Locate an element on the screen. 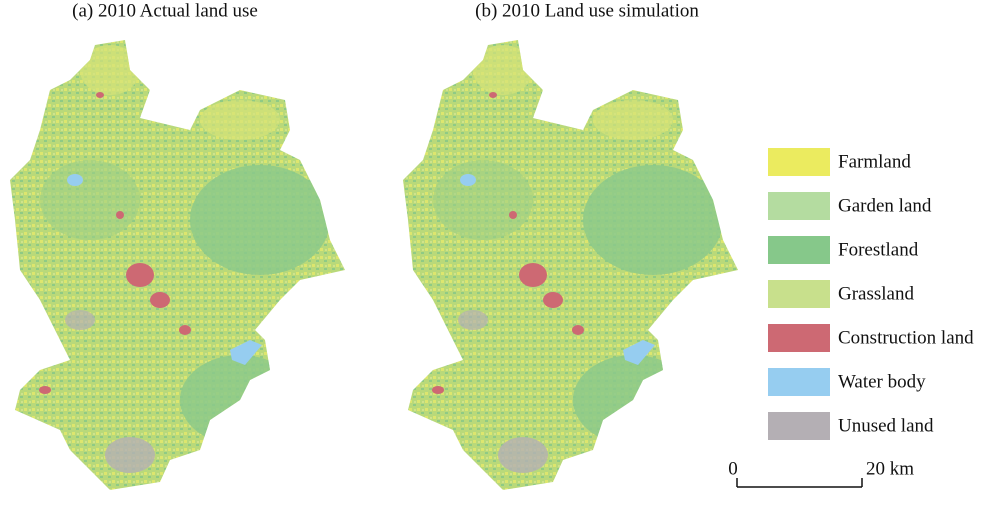 The height and width of the screenshot is (505, 1000). panel-title: (a) 2010 Actual land use is located at coordinates (165, 10).